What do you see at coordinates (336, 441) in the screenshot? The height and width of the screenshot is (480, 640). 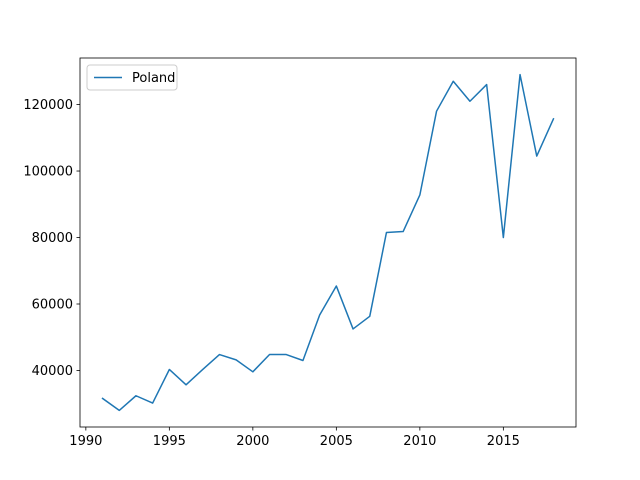 I see `x-tick-label-2005: 2005` at bounding box center [336, 441].